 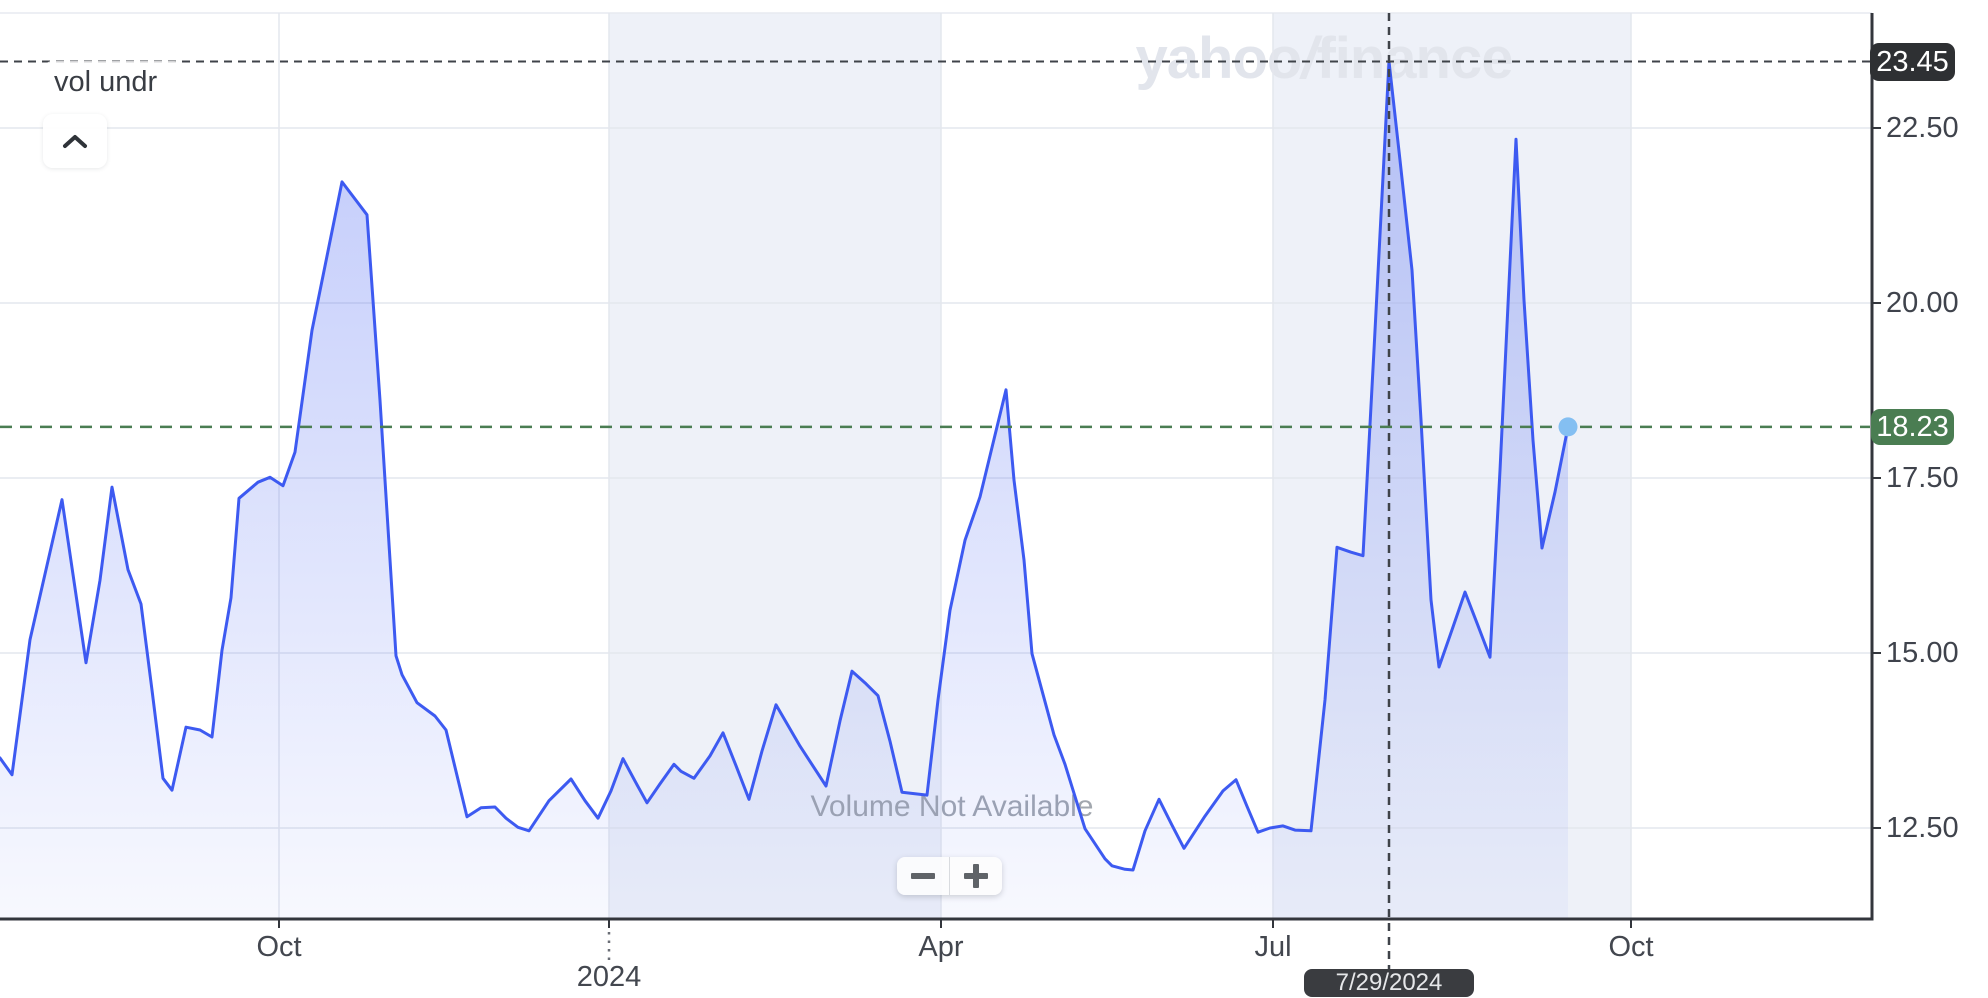 I want to click on chevron-up-icon, so click(x=75, y=141).